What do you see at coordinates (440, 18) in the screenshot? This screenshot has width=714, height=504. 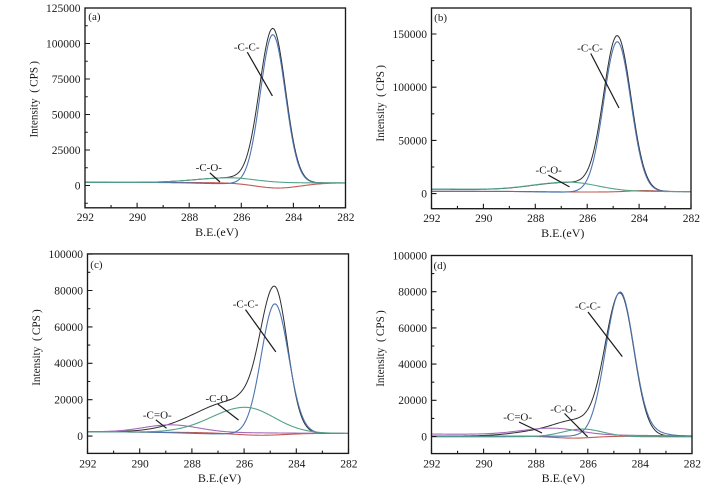 I see `svg-text: (b)` at bounding box center [440, 18].